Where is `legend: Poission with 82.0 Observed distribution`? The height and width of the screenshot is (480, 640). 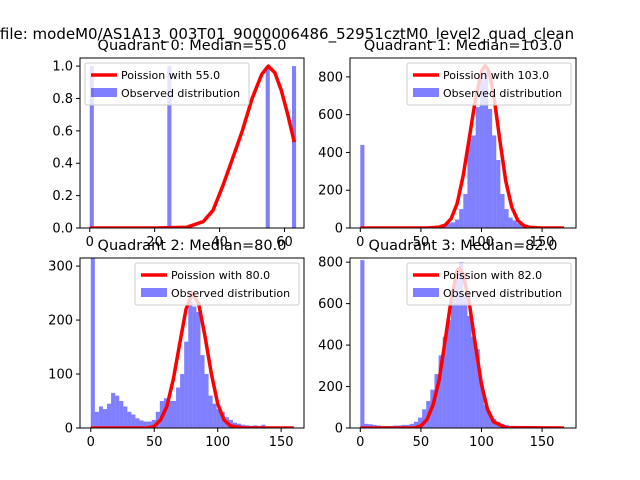
legend: Poission with 82.0 Observed distribution is located at coordinates (489, 284).